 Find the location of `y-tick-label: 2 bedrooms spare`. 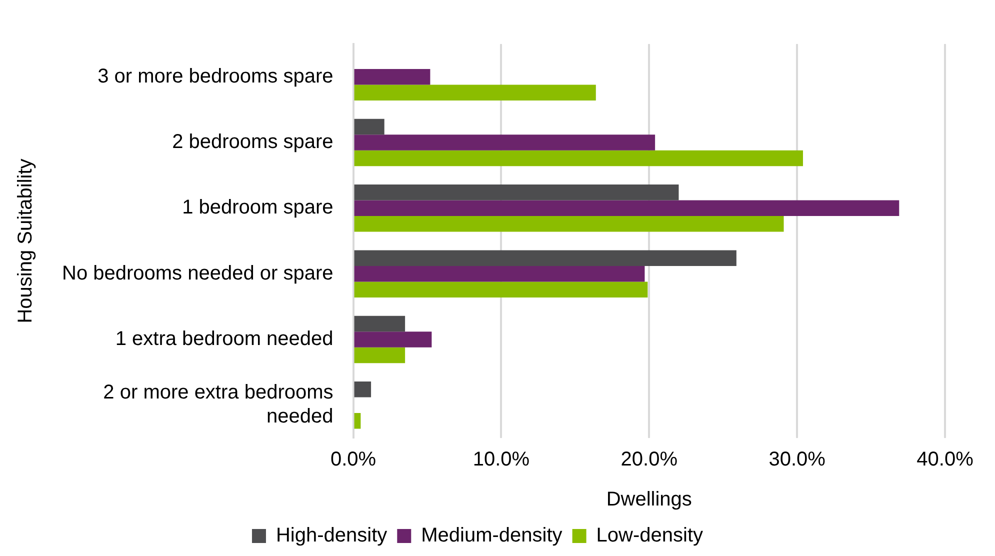

y-tick-label: 2 bedrooms spare is located at coordinates (253, 142).